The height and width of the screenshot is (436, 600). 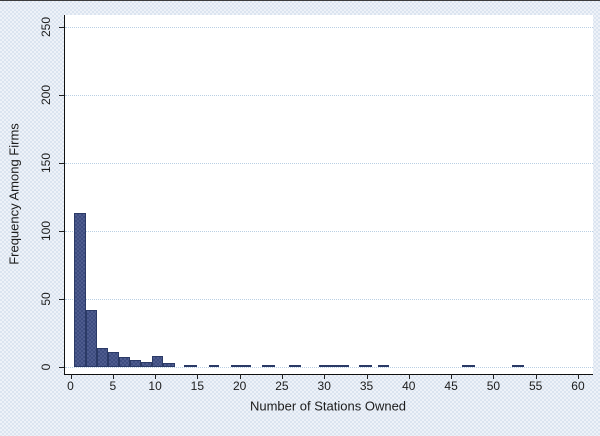 I want to click on x-tick-label: 20, so click(x=239, y=386).